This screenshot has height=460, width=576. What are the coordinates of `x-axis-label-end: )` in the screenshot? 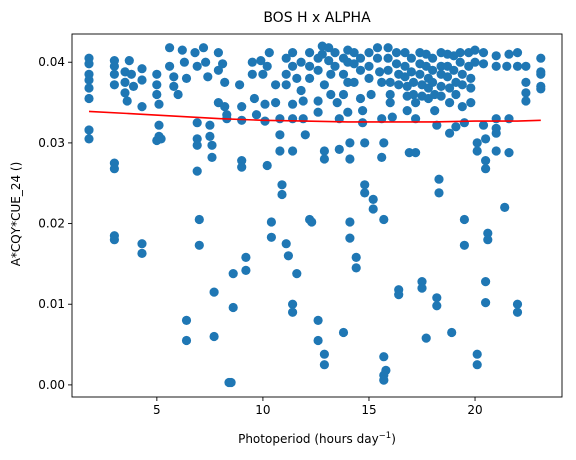 It's located at (393, 439).